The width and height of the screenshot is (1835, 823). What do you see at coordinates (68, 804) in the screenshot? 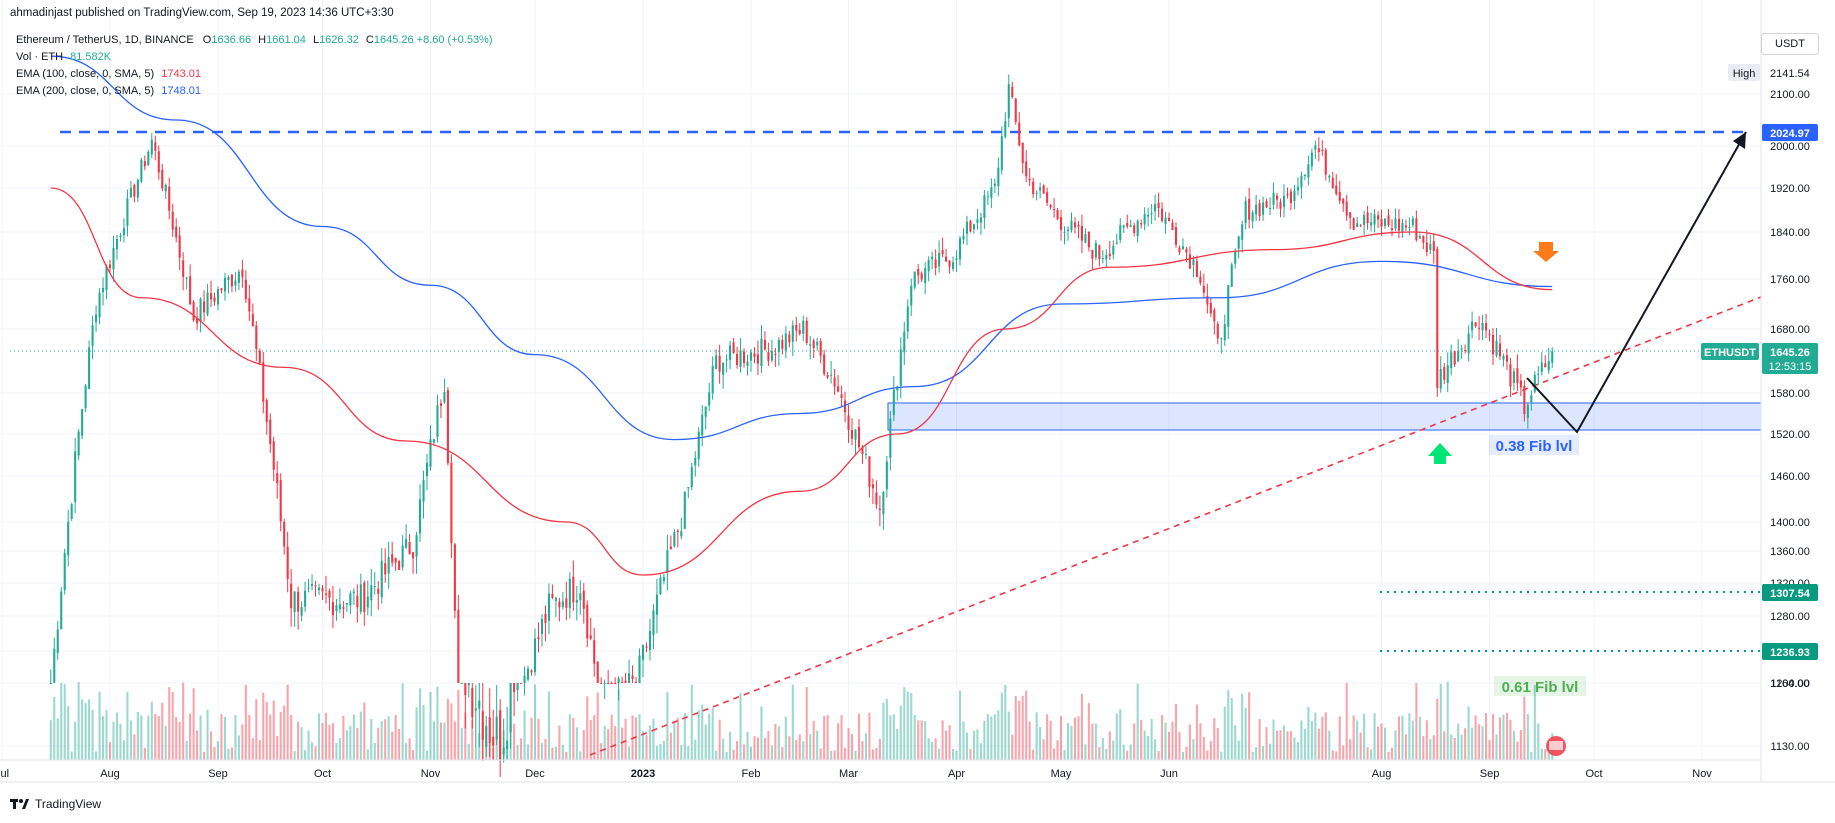
I see `tradingview-brand-text: TradingView` at bounding box center [68, 804].